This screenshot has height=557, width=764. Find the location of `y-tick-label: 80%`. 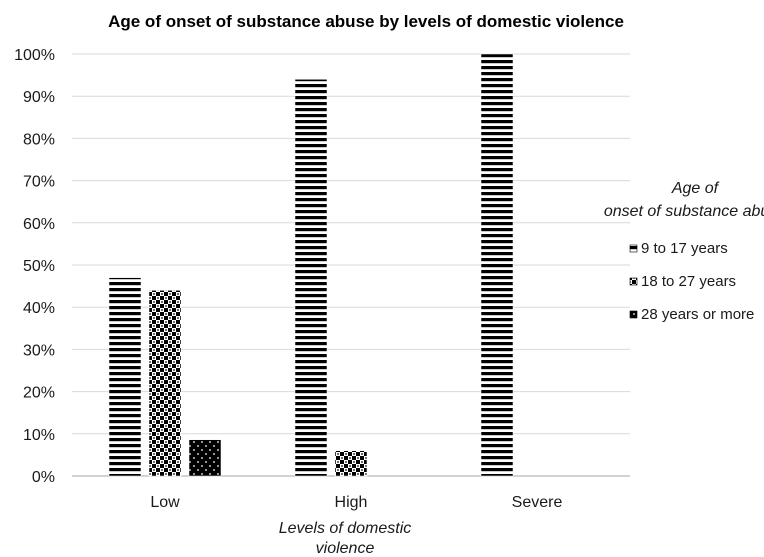

y-tick-label: 80% is located at coordinates (39, 139).